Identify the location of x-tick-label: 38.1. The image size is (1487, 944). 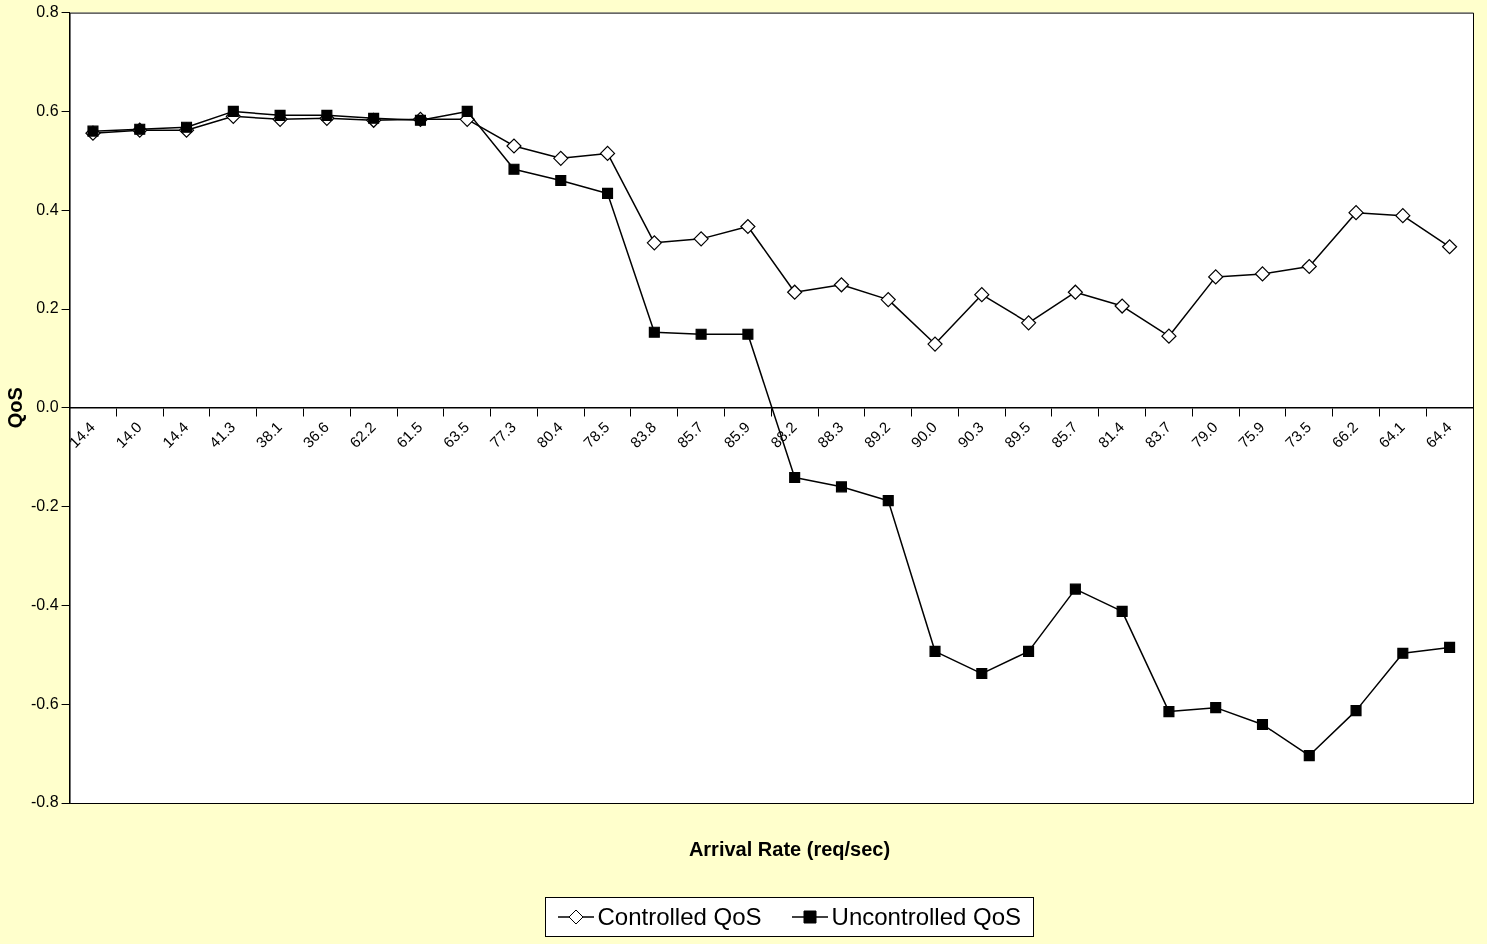
(269, 434).